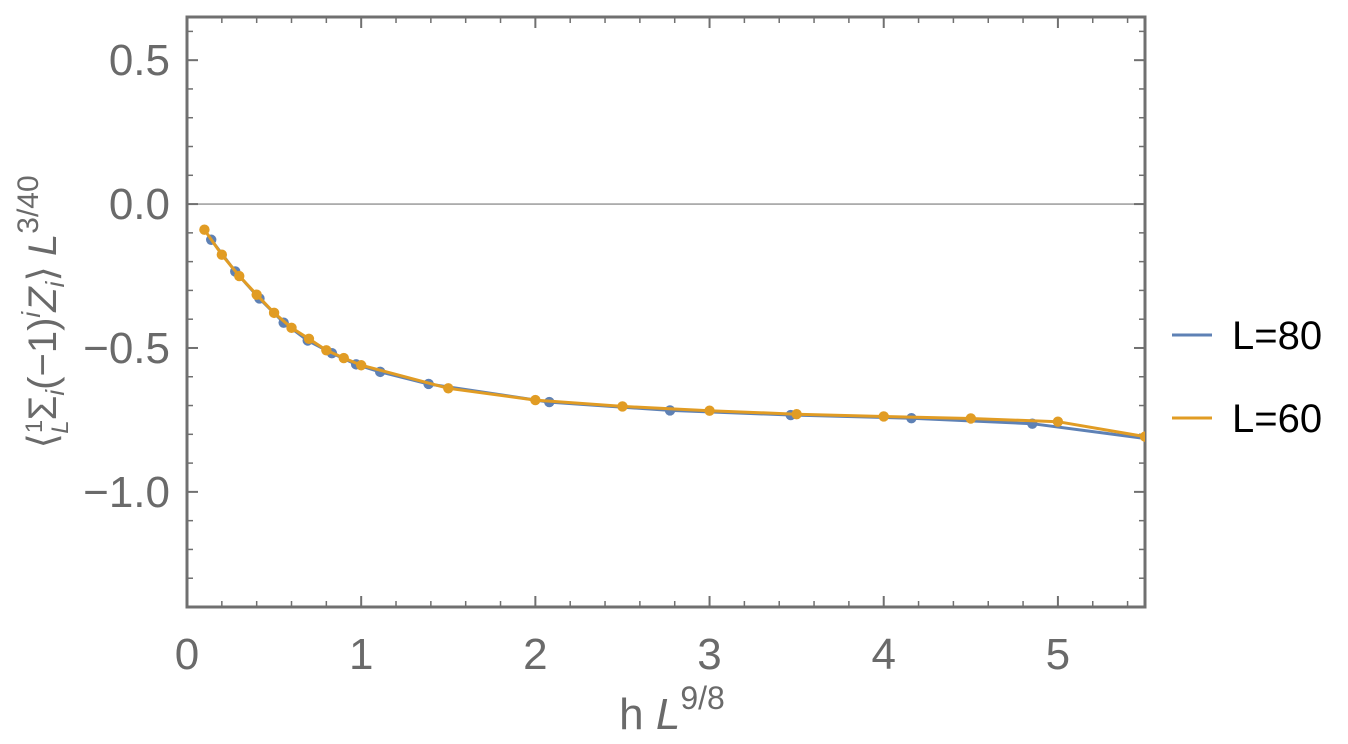 The width and height of the screenshot is (1348, 744). I want to click on x-tick-label: 1, so click(361, 654).